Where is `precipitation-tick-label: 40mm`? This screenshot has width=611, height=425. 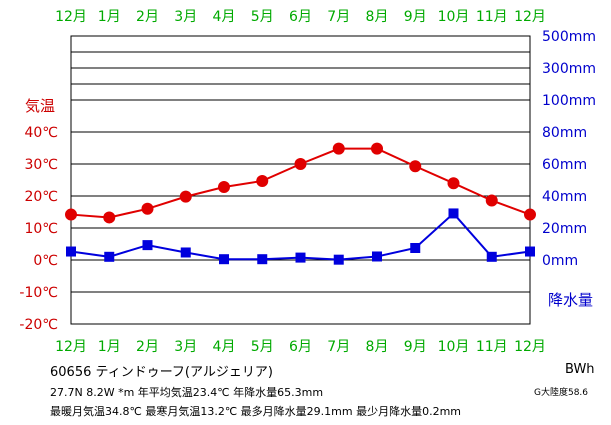 precipitation-tick-label: 40mm is located at coordinates (564, 197).